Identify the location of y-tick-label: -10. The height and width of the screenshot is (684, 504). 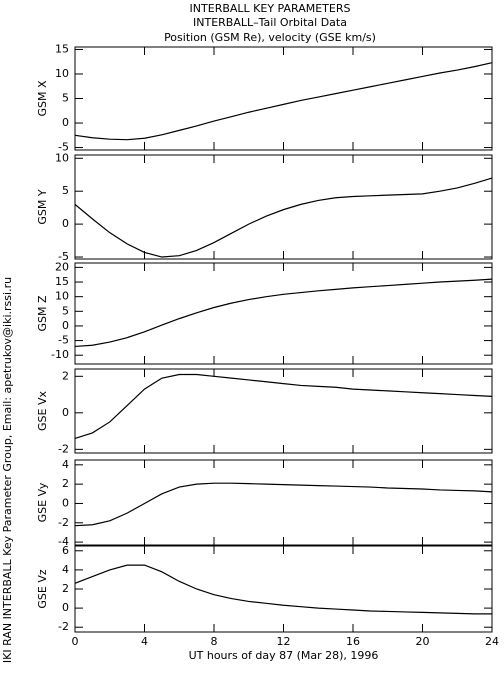
(60, 354).